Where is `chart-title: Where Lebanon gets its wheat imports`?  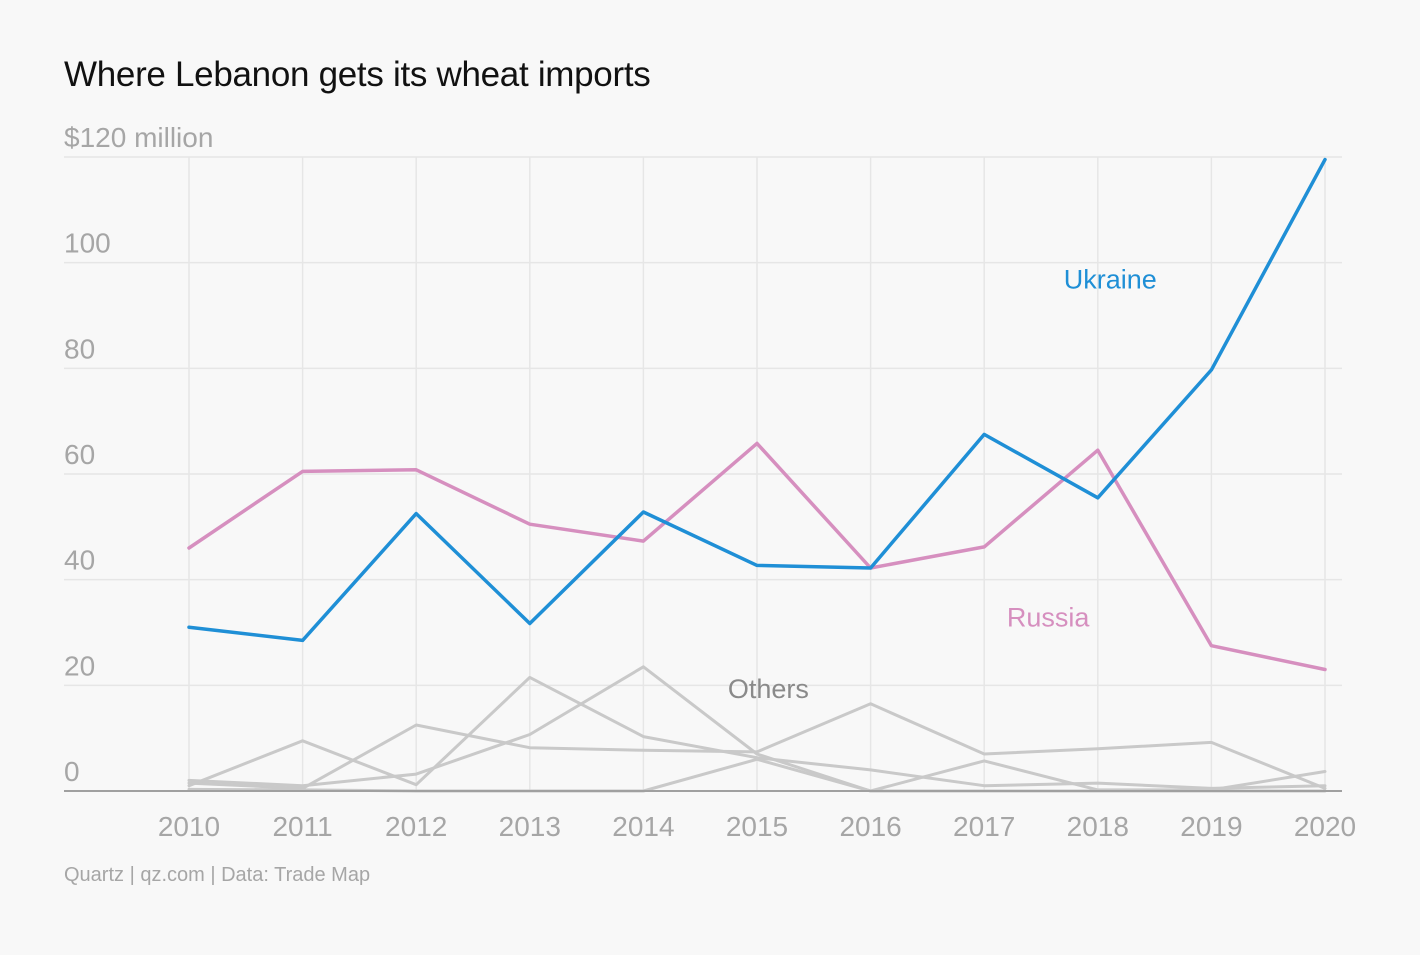 chart-title: Where Lebanon gets its wheat imports is located at coordinates (357, 74).